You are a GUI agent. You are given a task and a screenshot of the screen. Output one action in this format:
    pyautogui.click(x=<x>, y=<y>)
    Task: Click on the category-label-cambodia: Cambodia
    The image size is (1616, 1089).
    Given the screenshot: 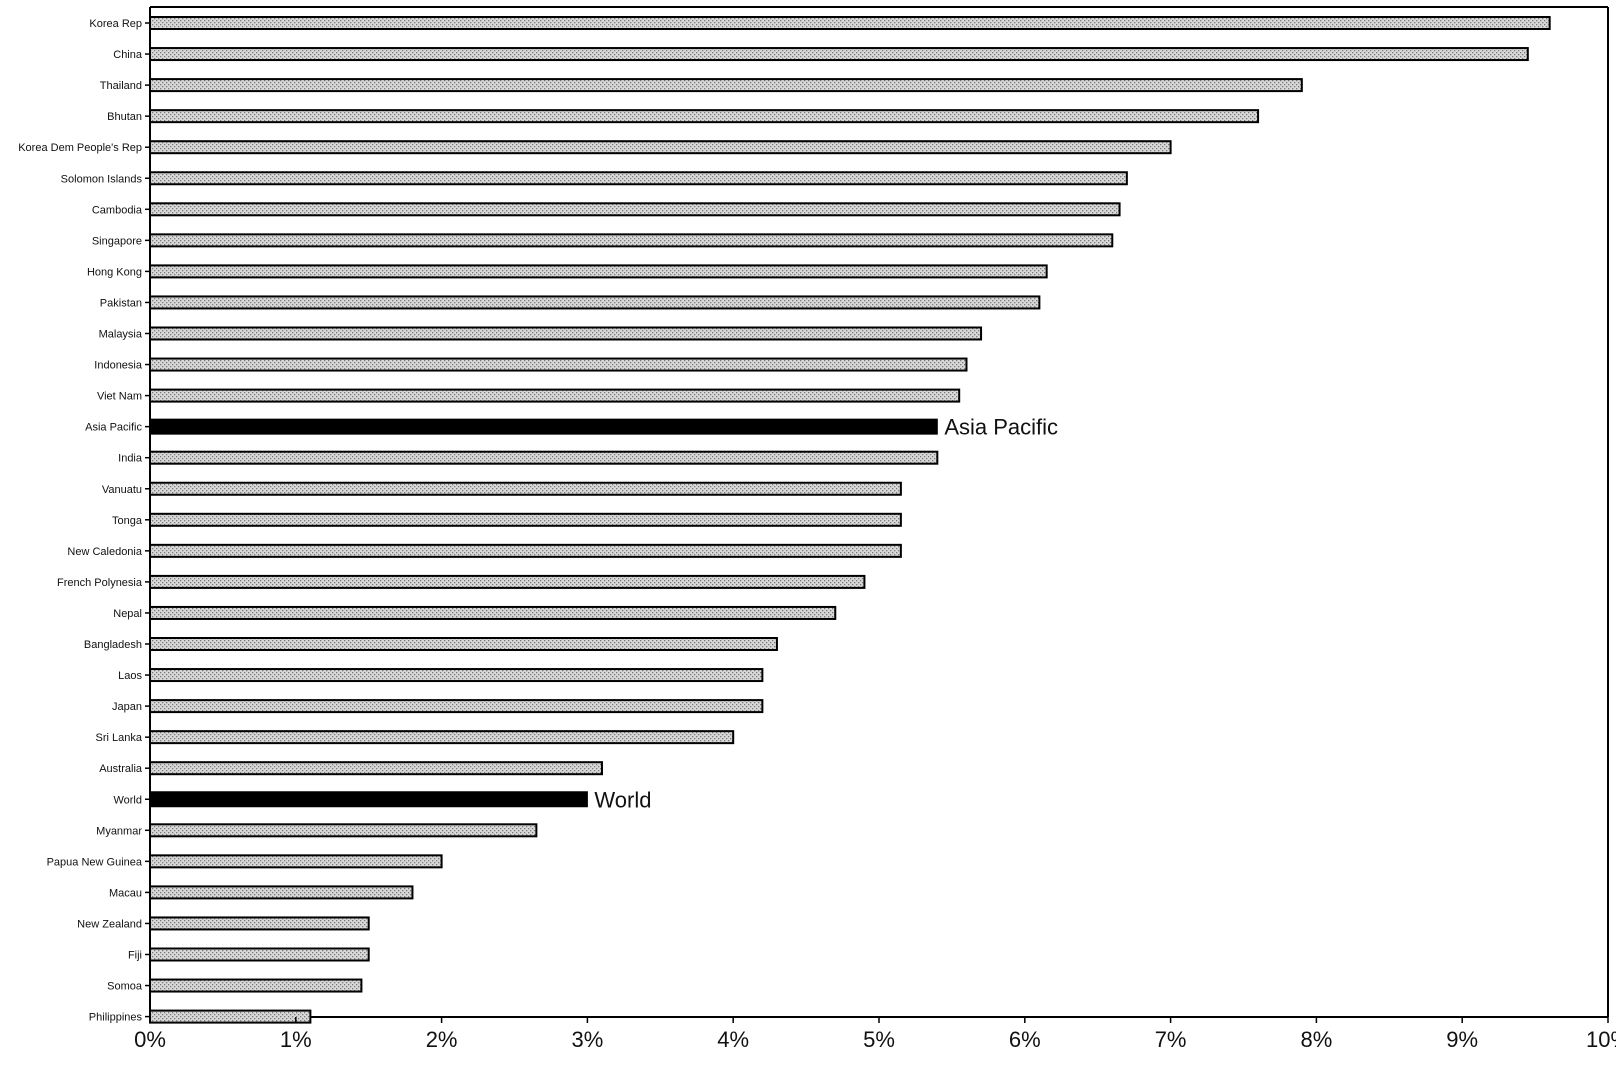 What is the action you would take?
    pyautogui.click(x=117, y=210)
    